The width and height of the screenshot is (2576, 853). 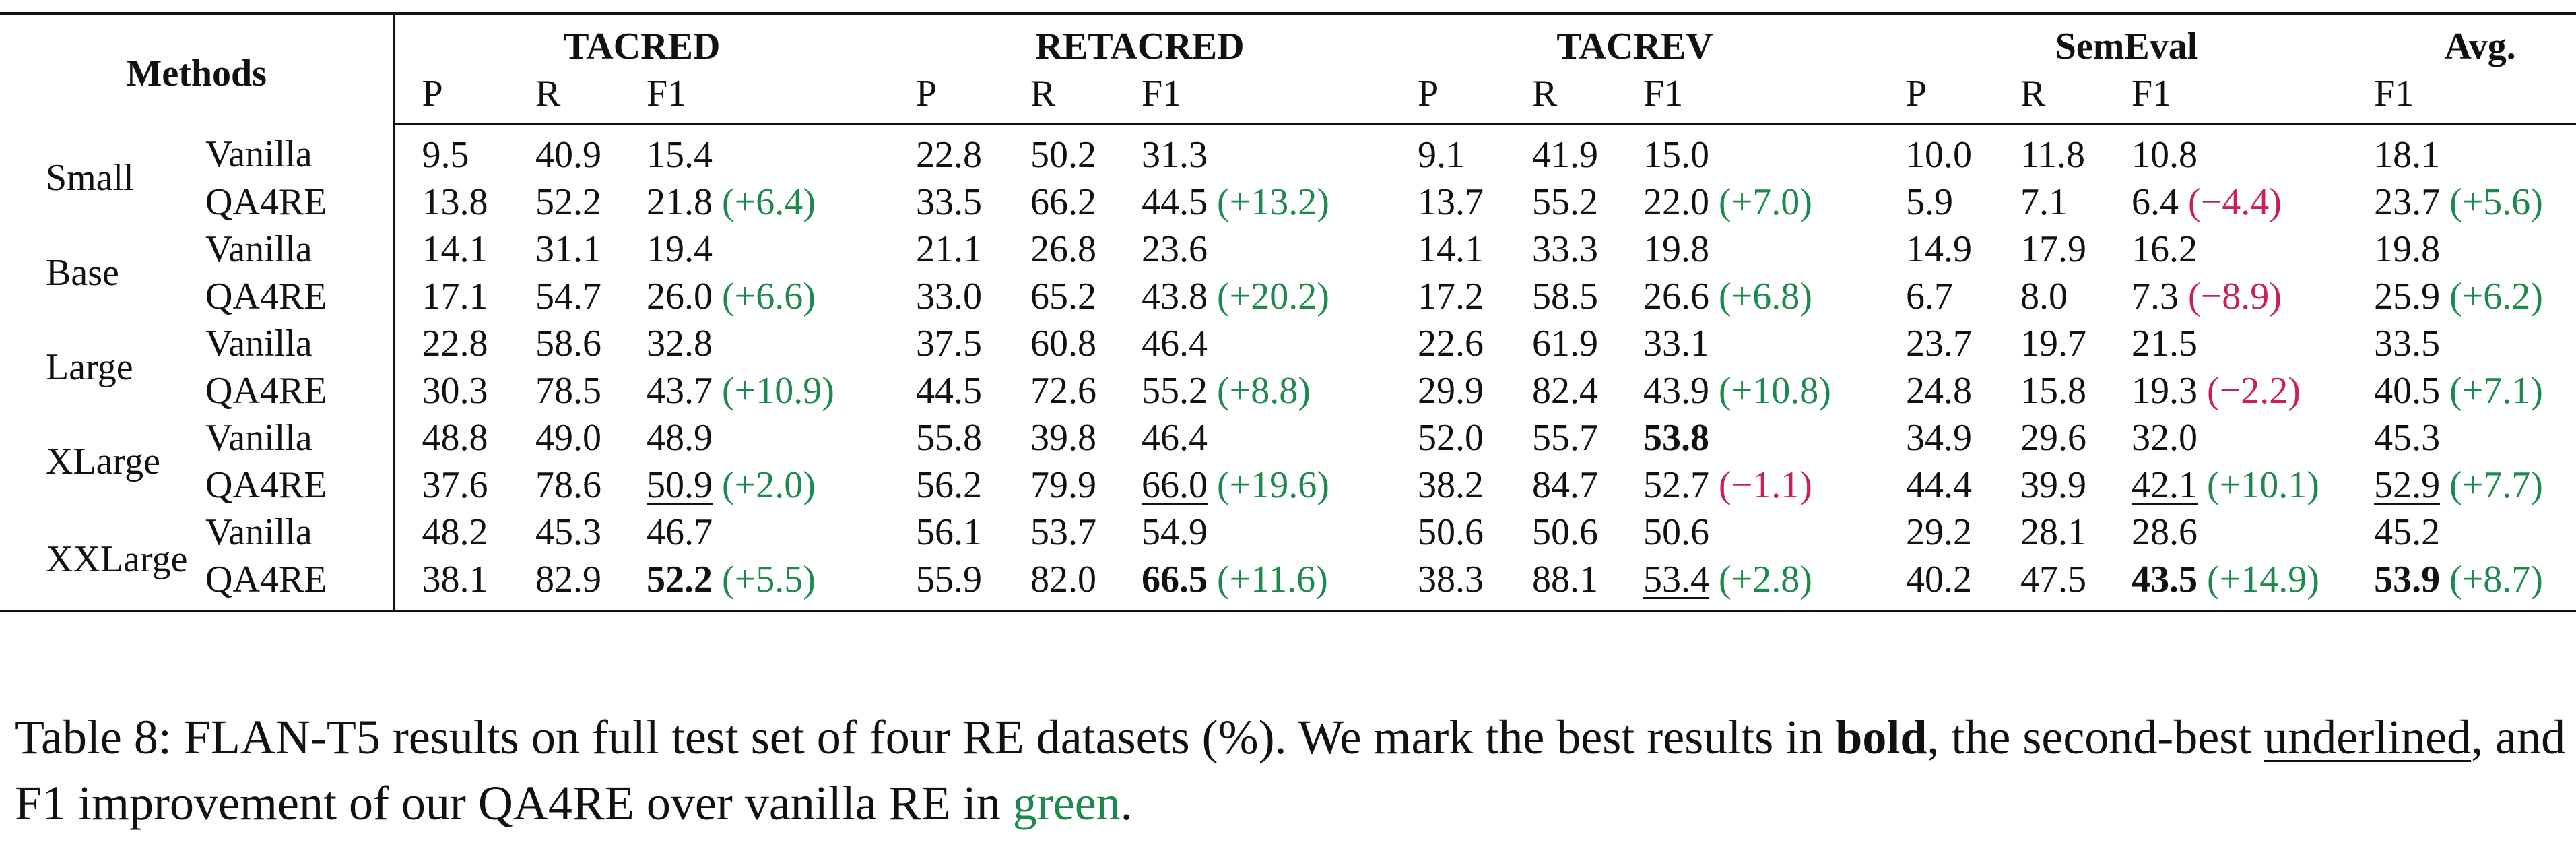 I want to click on cell-value: 29.2, so click(x=1939, y=532).